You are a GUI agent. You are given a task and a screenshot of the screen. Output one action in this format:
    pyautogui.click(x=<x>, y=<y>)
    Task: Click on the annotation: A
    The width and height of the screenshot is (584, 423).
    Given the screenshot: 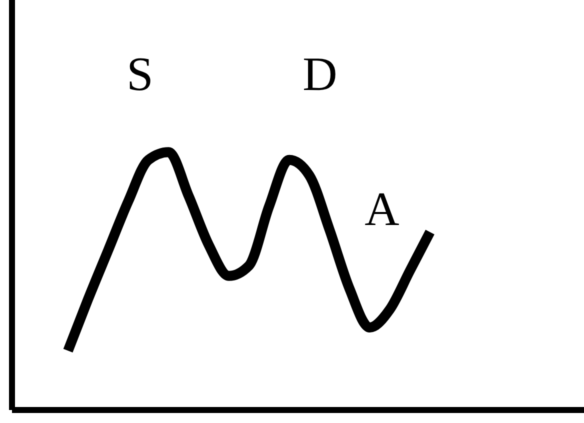 What is the action you would take?
    pyautogui.click(x=382, y=209)
    